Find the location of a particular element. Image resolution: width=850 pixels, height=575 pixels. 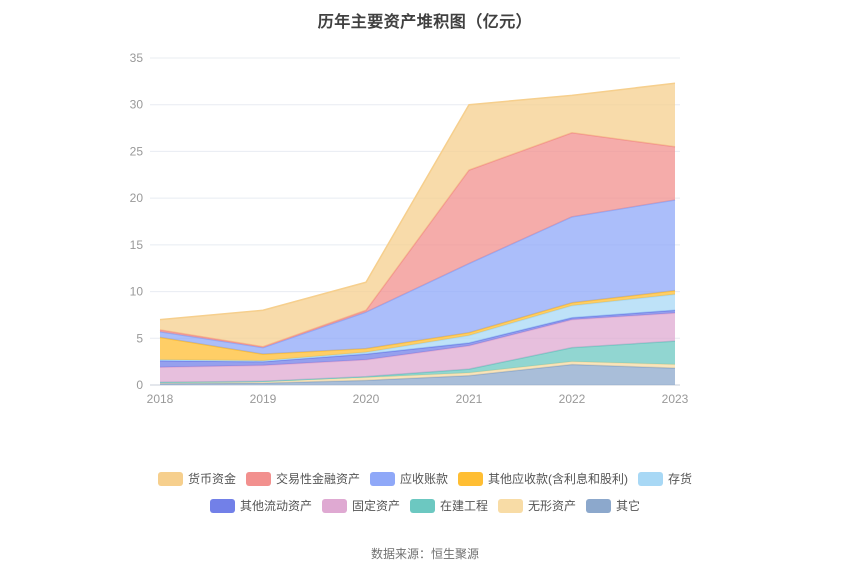

legend-item-货币资金: 货币资金 is located at coordinates (196, 479).